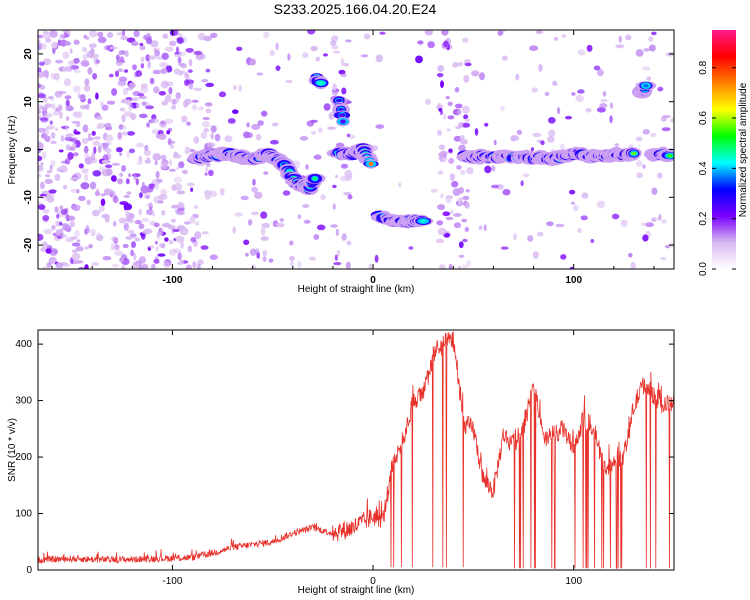  What do you see at coordinates (355, 9) in the screenshot?
I see `page-title: S233.2025.166.04.20.E24` at bounding box center [355, 9].